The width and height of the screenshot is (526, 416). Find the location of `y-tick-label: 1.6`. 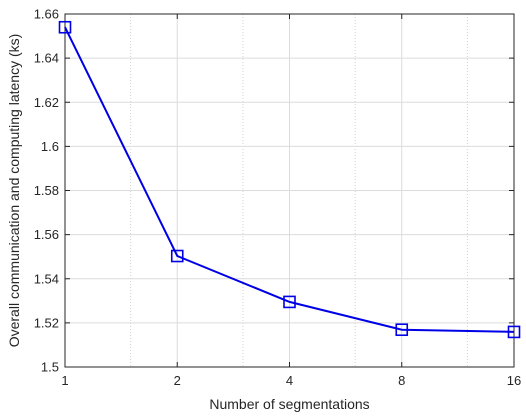

y-tick-label: 1.6 is located at coordinates (50, 146).